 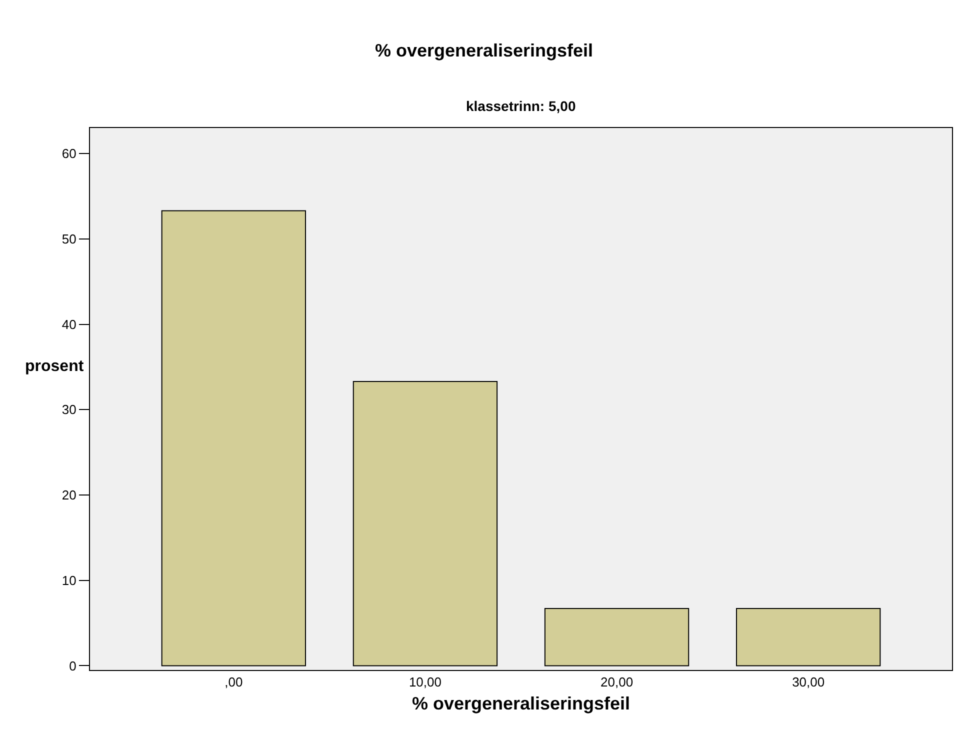 What do you see at coordinates (808, 682) in the screenshot?
I see `x-tick-label: 30,00` at bounding box center [808, 682].